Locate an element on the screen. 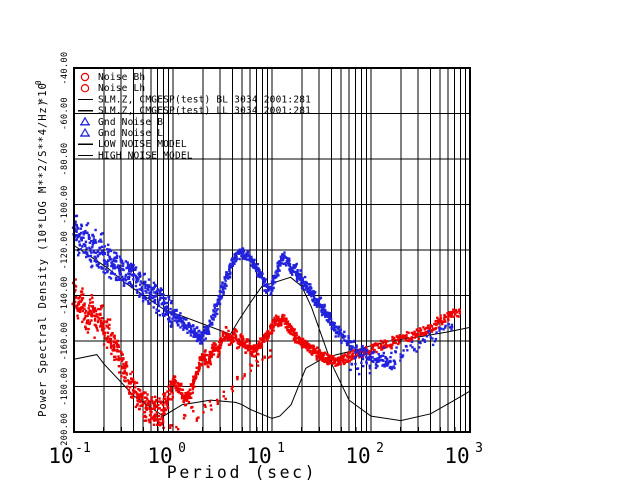 The height and width of the screenshot is (480, 640). legend-entry: SLM.Z, CMGESP(test) LL 3034 2001:281 is located at coordinates (194, 111).